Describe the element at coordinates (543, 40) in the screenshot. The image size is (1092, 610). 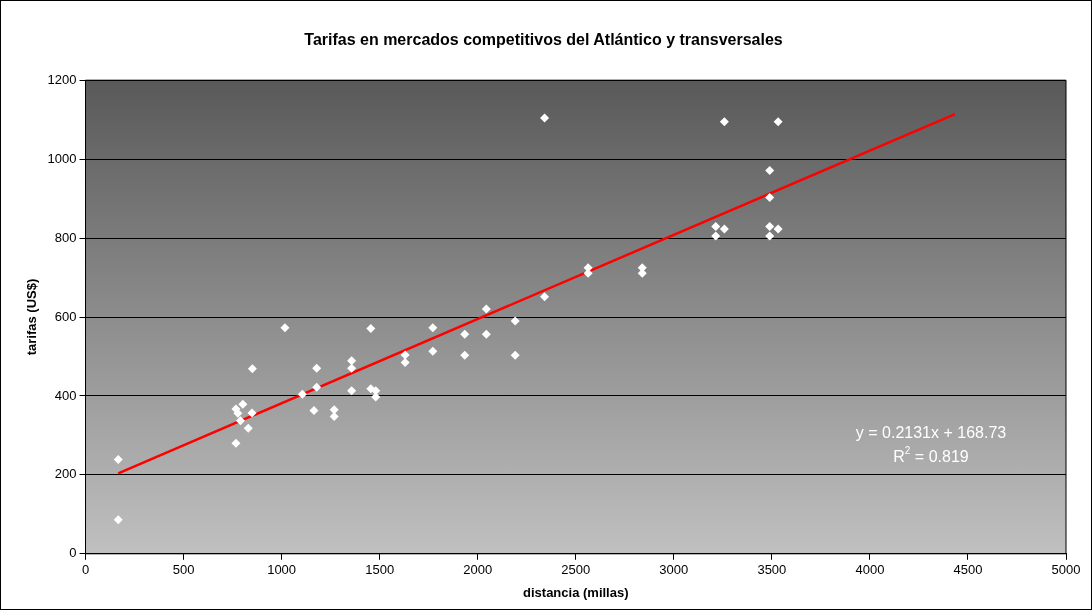
I see `chart-title: Tarifas en mercados competitivos del Atlántico y transversales` at that location.